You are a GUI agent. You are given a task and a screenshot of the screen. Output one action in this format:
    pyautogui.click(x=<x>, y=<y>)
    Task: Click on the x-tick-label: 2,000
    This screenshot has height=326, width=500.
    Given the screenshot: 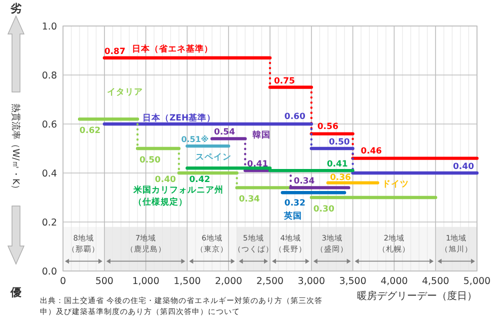 What is the action you would take?
    pyautogui.click(x=228, y=281)
    